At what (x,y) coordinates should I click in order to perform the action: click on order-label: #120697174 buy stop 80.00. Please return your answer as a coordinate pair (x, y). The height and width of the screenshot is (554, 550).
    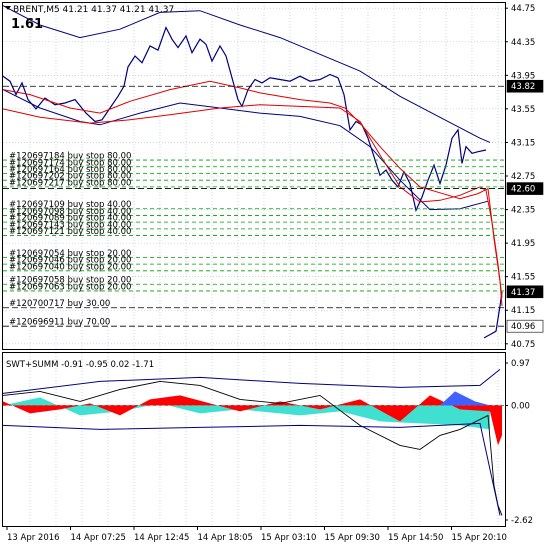
    Looking at the image, I should click on (70, 163).